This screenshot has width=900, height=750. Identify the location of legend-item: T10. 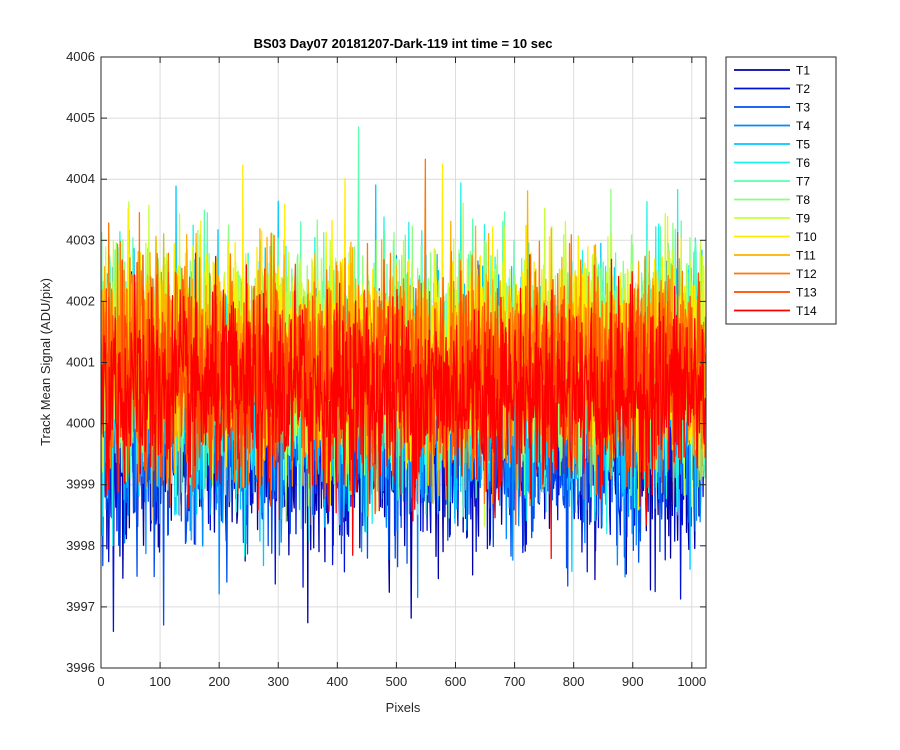
(775, 237).